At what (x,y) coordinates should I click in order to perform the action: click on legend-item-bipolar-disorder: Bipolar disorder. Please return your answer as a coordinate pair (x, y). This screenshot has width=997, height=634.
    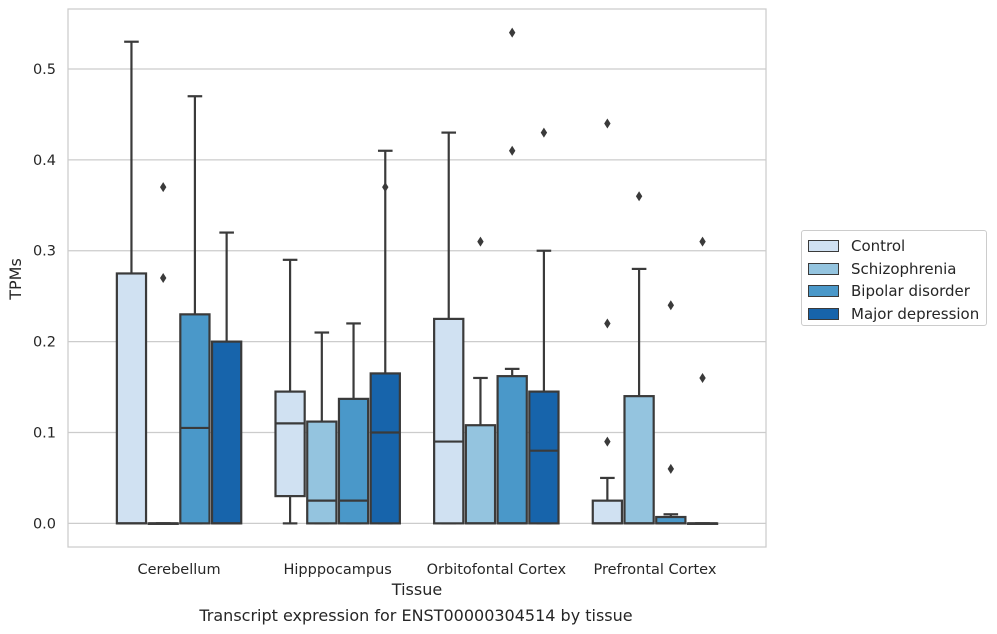
    Looking at the image, I should click on (897, 291).